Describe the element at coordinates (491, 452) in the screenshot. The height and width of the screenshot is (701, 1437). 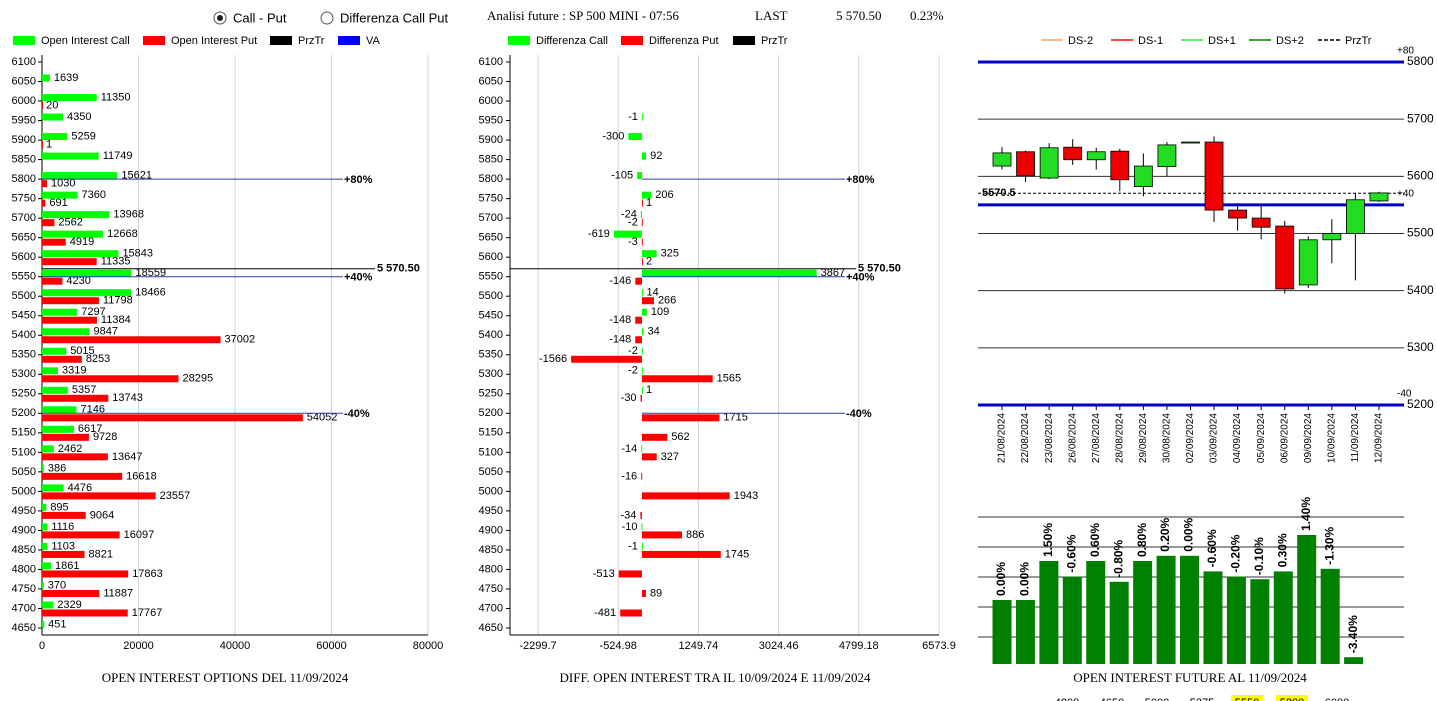
I see `y-tick-label: 5100` at that location.